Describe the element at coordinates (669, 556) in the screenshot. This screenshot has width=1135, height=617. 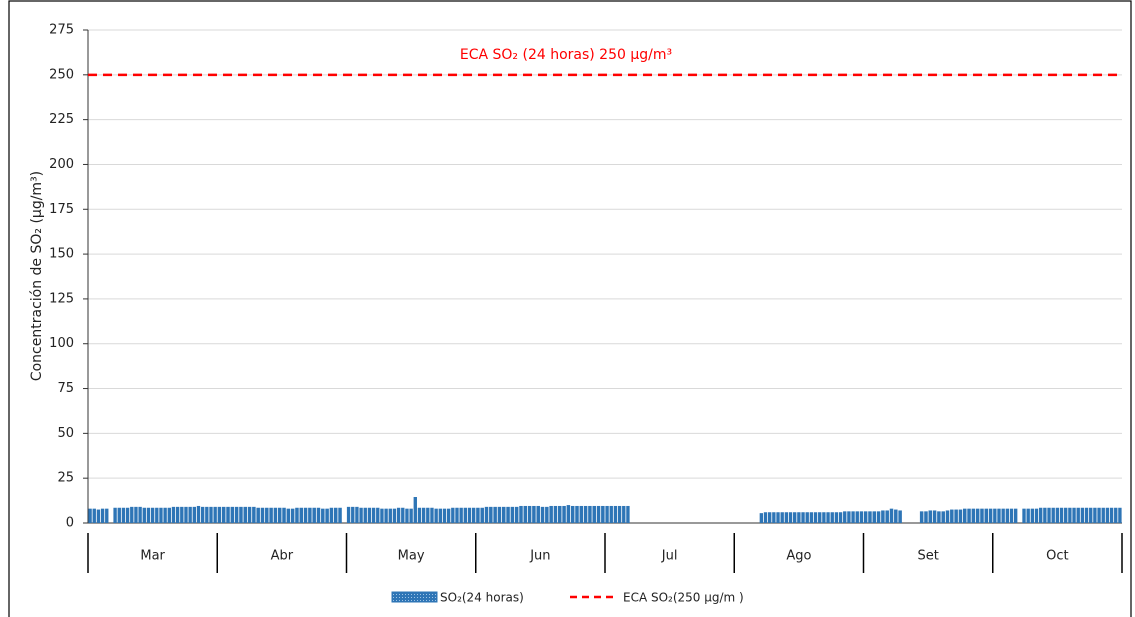
I see `x-tick-label: Jul` at that location.